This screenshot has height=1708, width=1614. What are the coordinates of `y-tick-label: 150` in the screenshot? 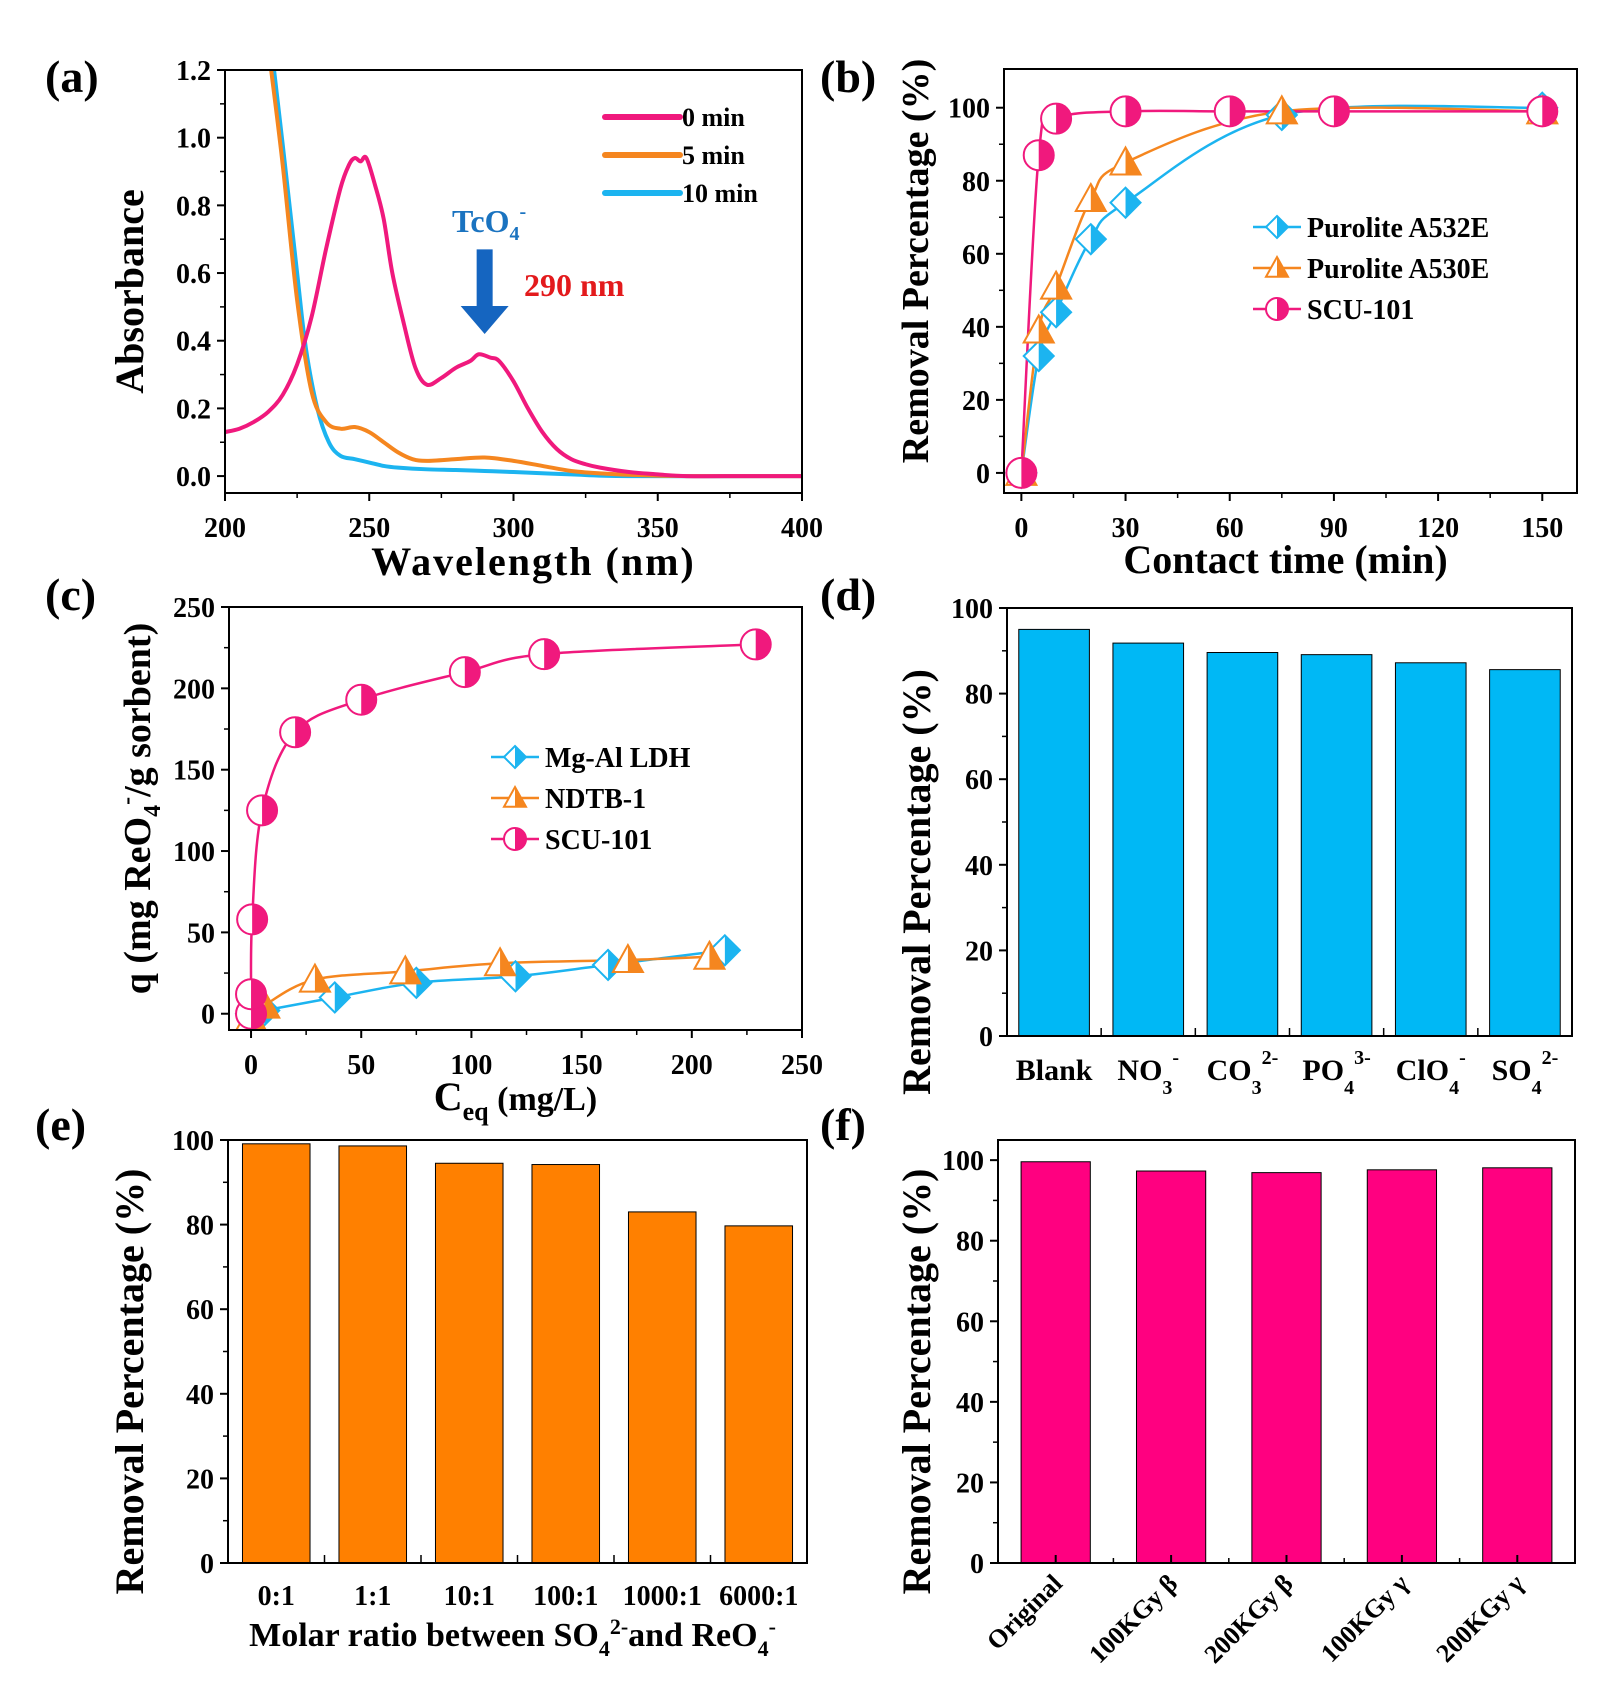 It's located at (194, 771).